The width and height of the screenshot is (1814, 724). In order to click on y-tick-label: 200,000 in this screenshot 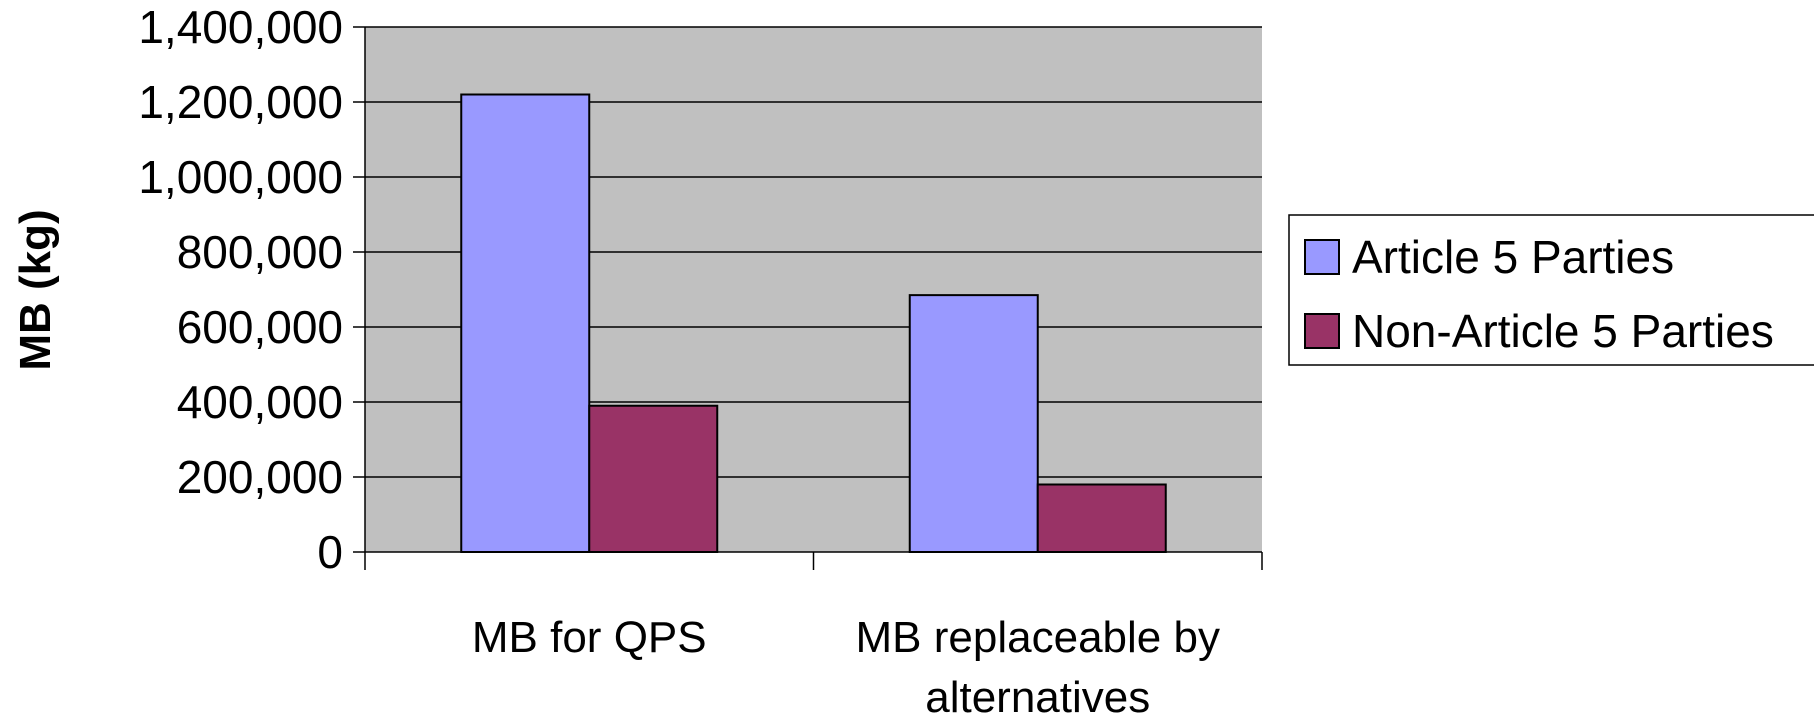, I will do `click(260, 477)`.